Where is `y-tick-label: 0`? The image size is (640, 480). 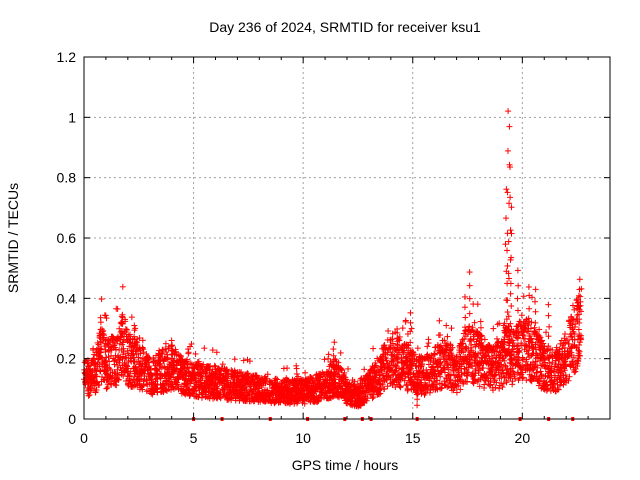 y-tick-label: 0 is located at coordinates (72, 419).